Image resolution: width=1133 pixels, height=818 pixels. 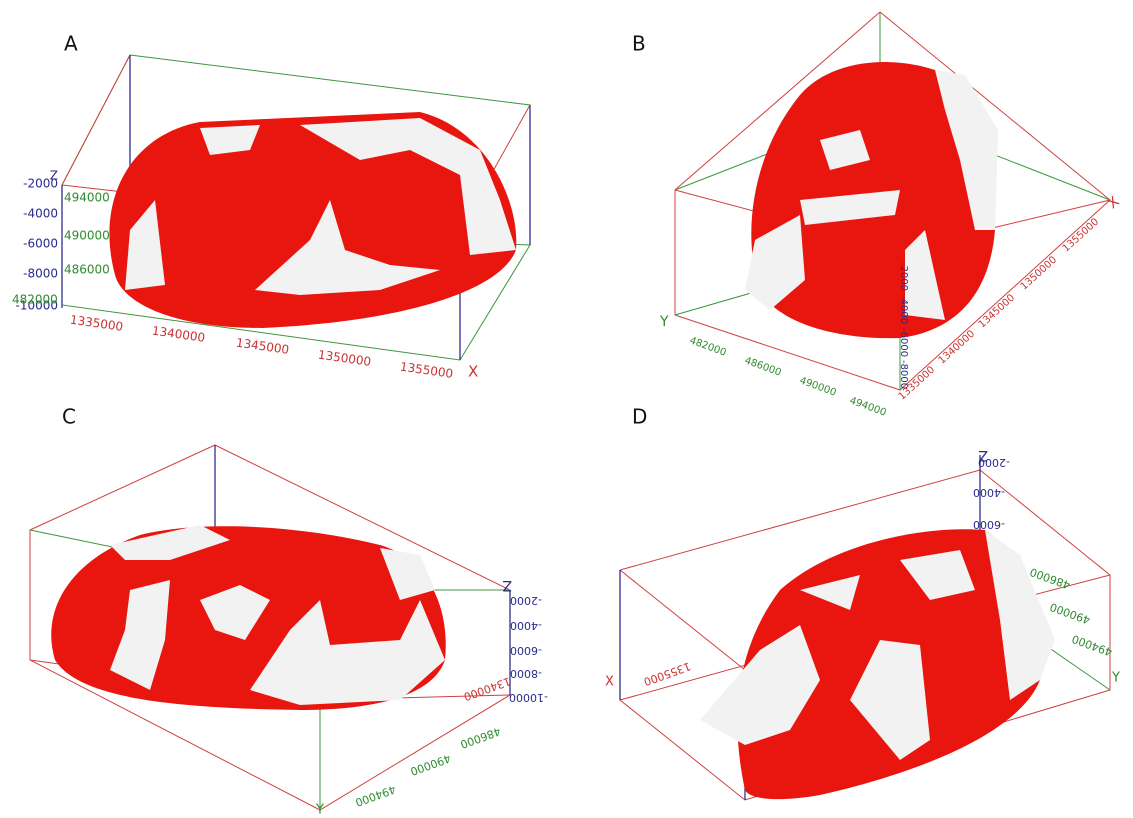 I want to click on panel-label: D, so click(x=639, y=417).